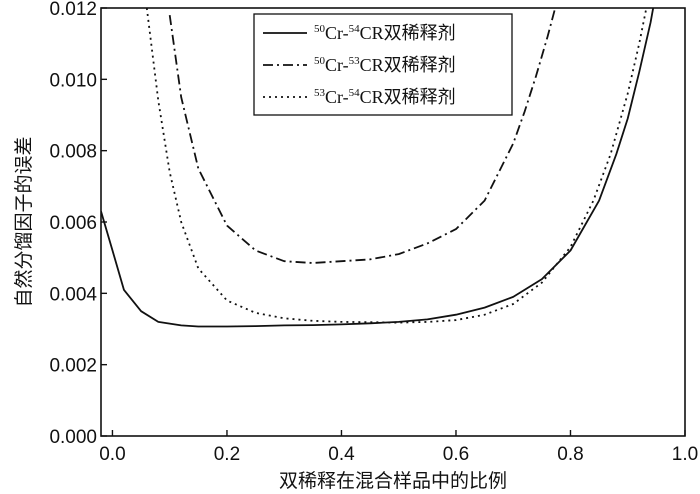 Image resolution: width=700 pixels, height=494 pixels. What do you see at coordinates (227, 454) in the screenshot?
I see `x-tick-label: 0.2` at bounding box center [227, 454].